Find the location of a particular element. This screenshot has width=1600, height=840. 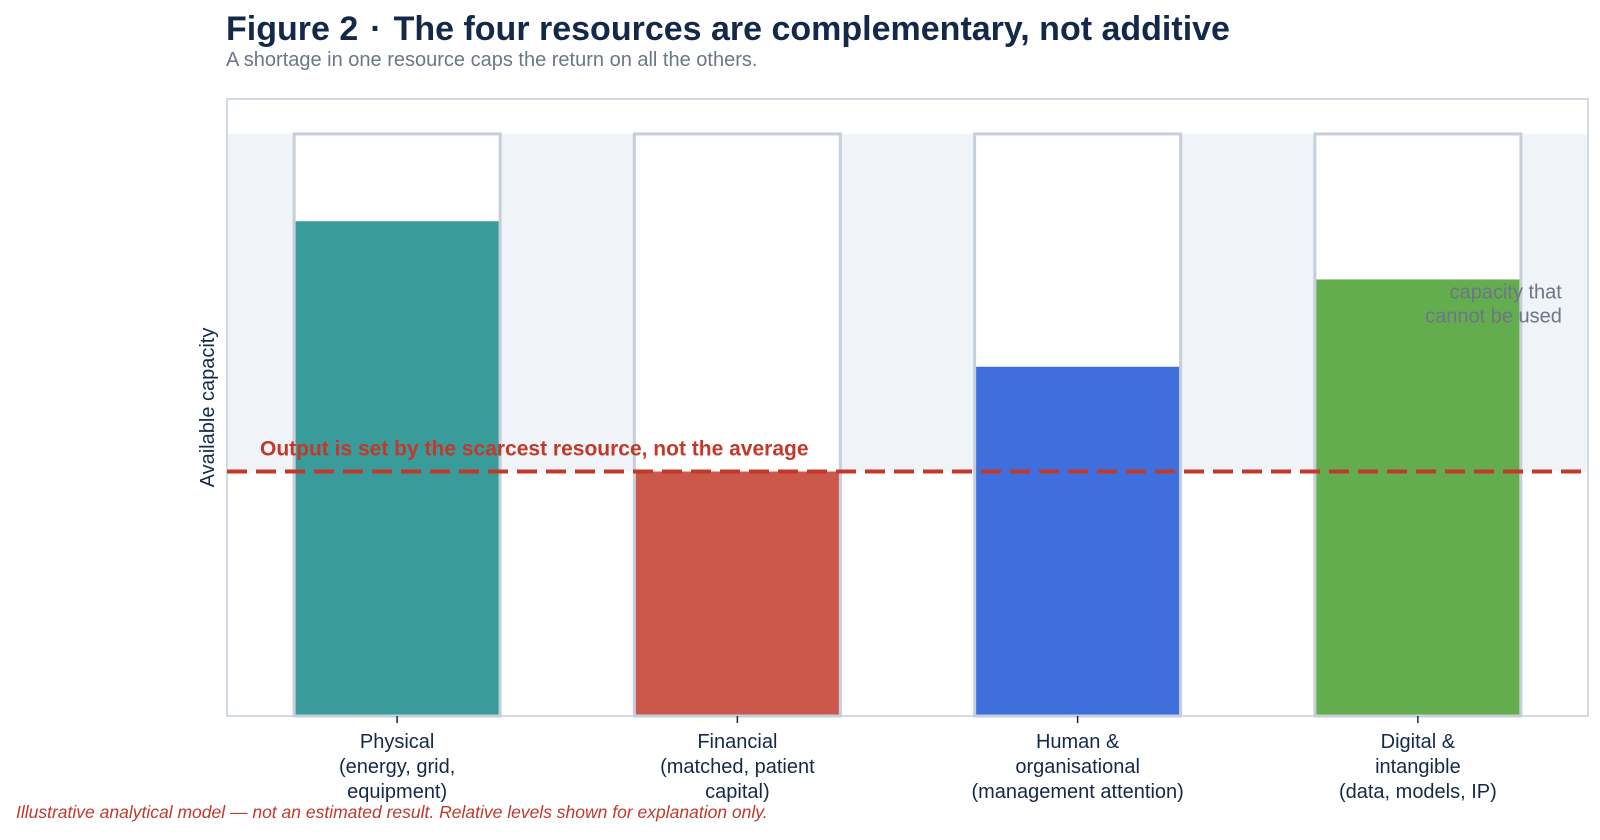

y-axis-label: Available capacity is located at coordinates (208, 408).